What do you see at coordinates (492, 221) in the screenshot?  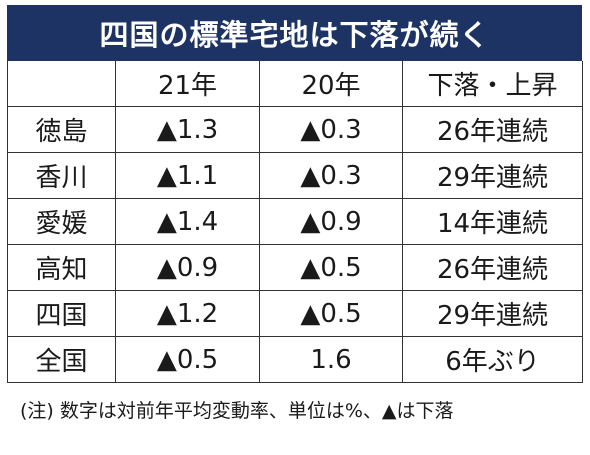 I see `trend-cell: 14年連続` at bounding box center [492, 221].